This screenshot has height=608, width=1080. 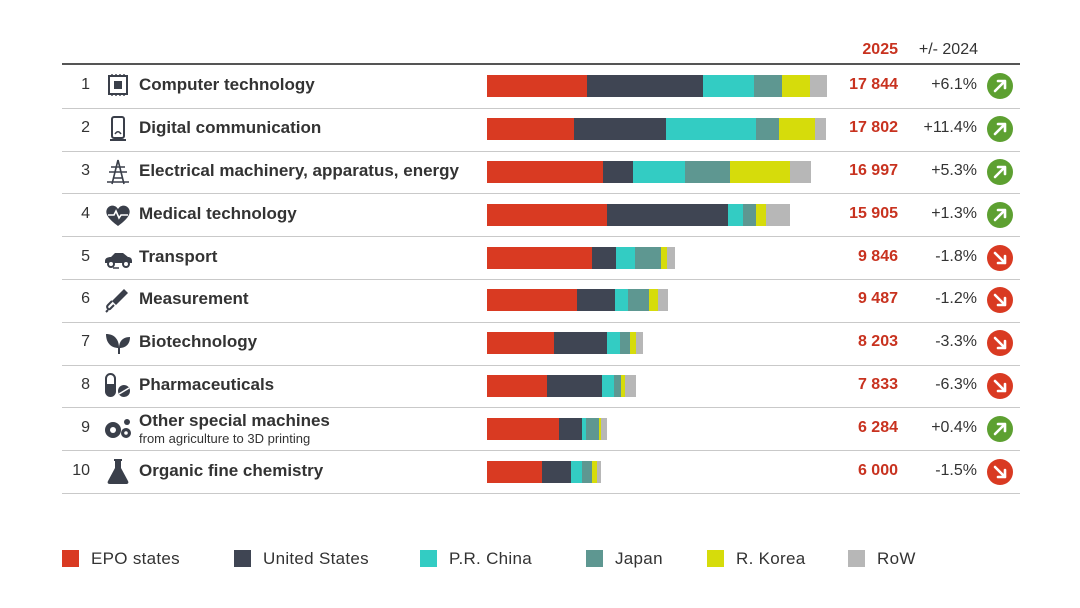 I want to click on row-label: Computer technology, so click(x=227, y=85).